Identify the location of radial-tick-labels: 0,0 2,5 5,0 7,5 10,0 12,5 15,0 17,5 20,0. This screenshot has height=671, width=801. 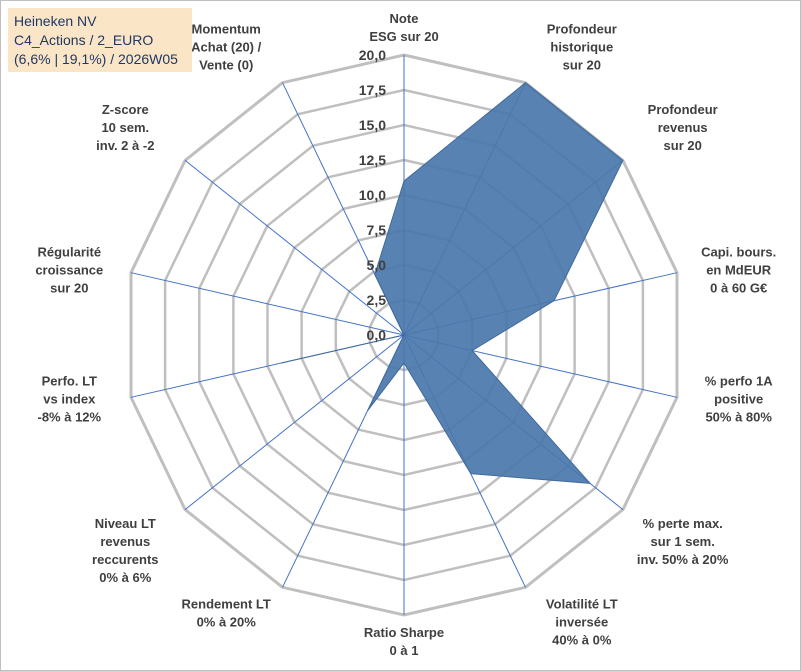
(372, 195).